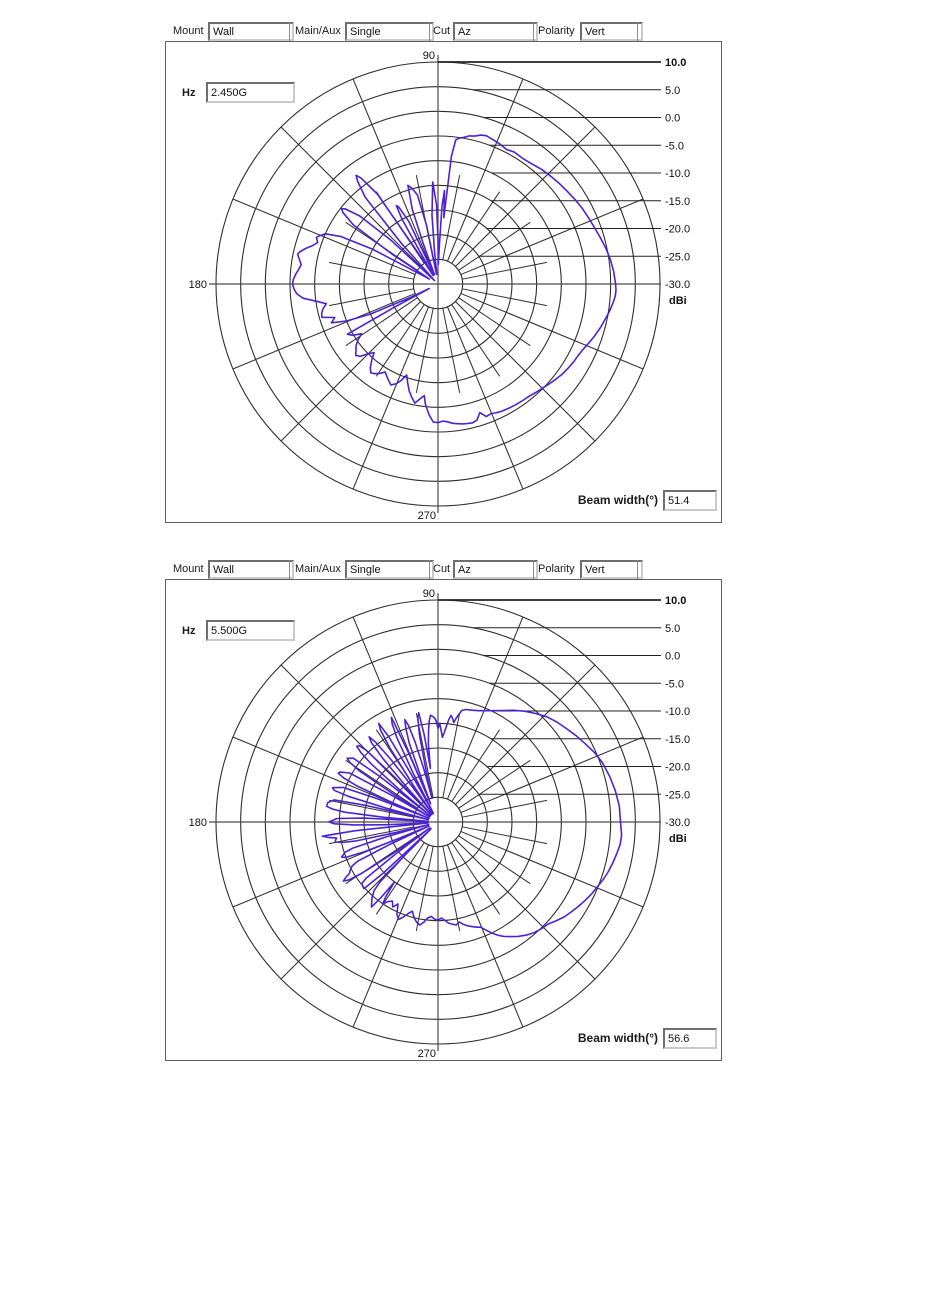 Image resolution: width=936 pixels, height=1296 pixels. What do you see at coordinates (677, 740) in the screenshot?
I see `radial-scale-label: -15.0` at bounding box center [677, 740].